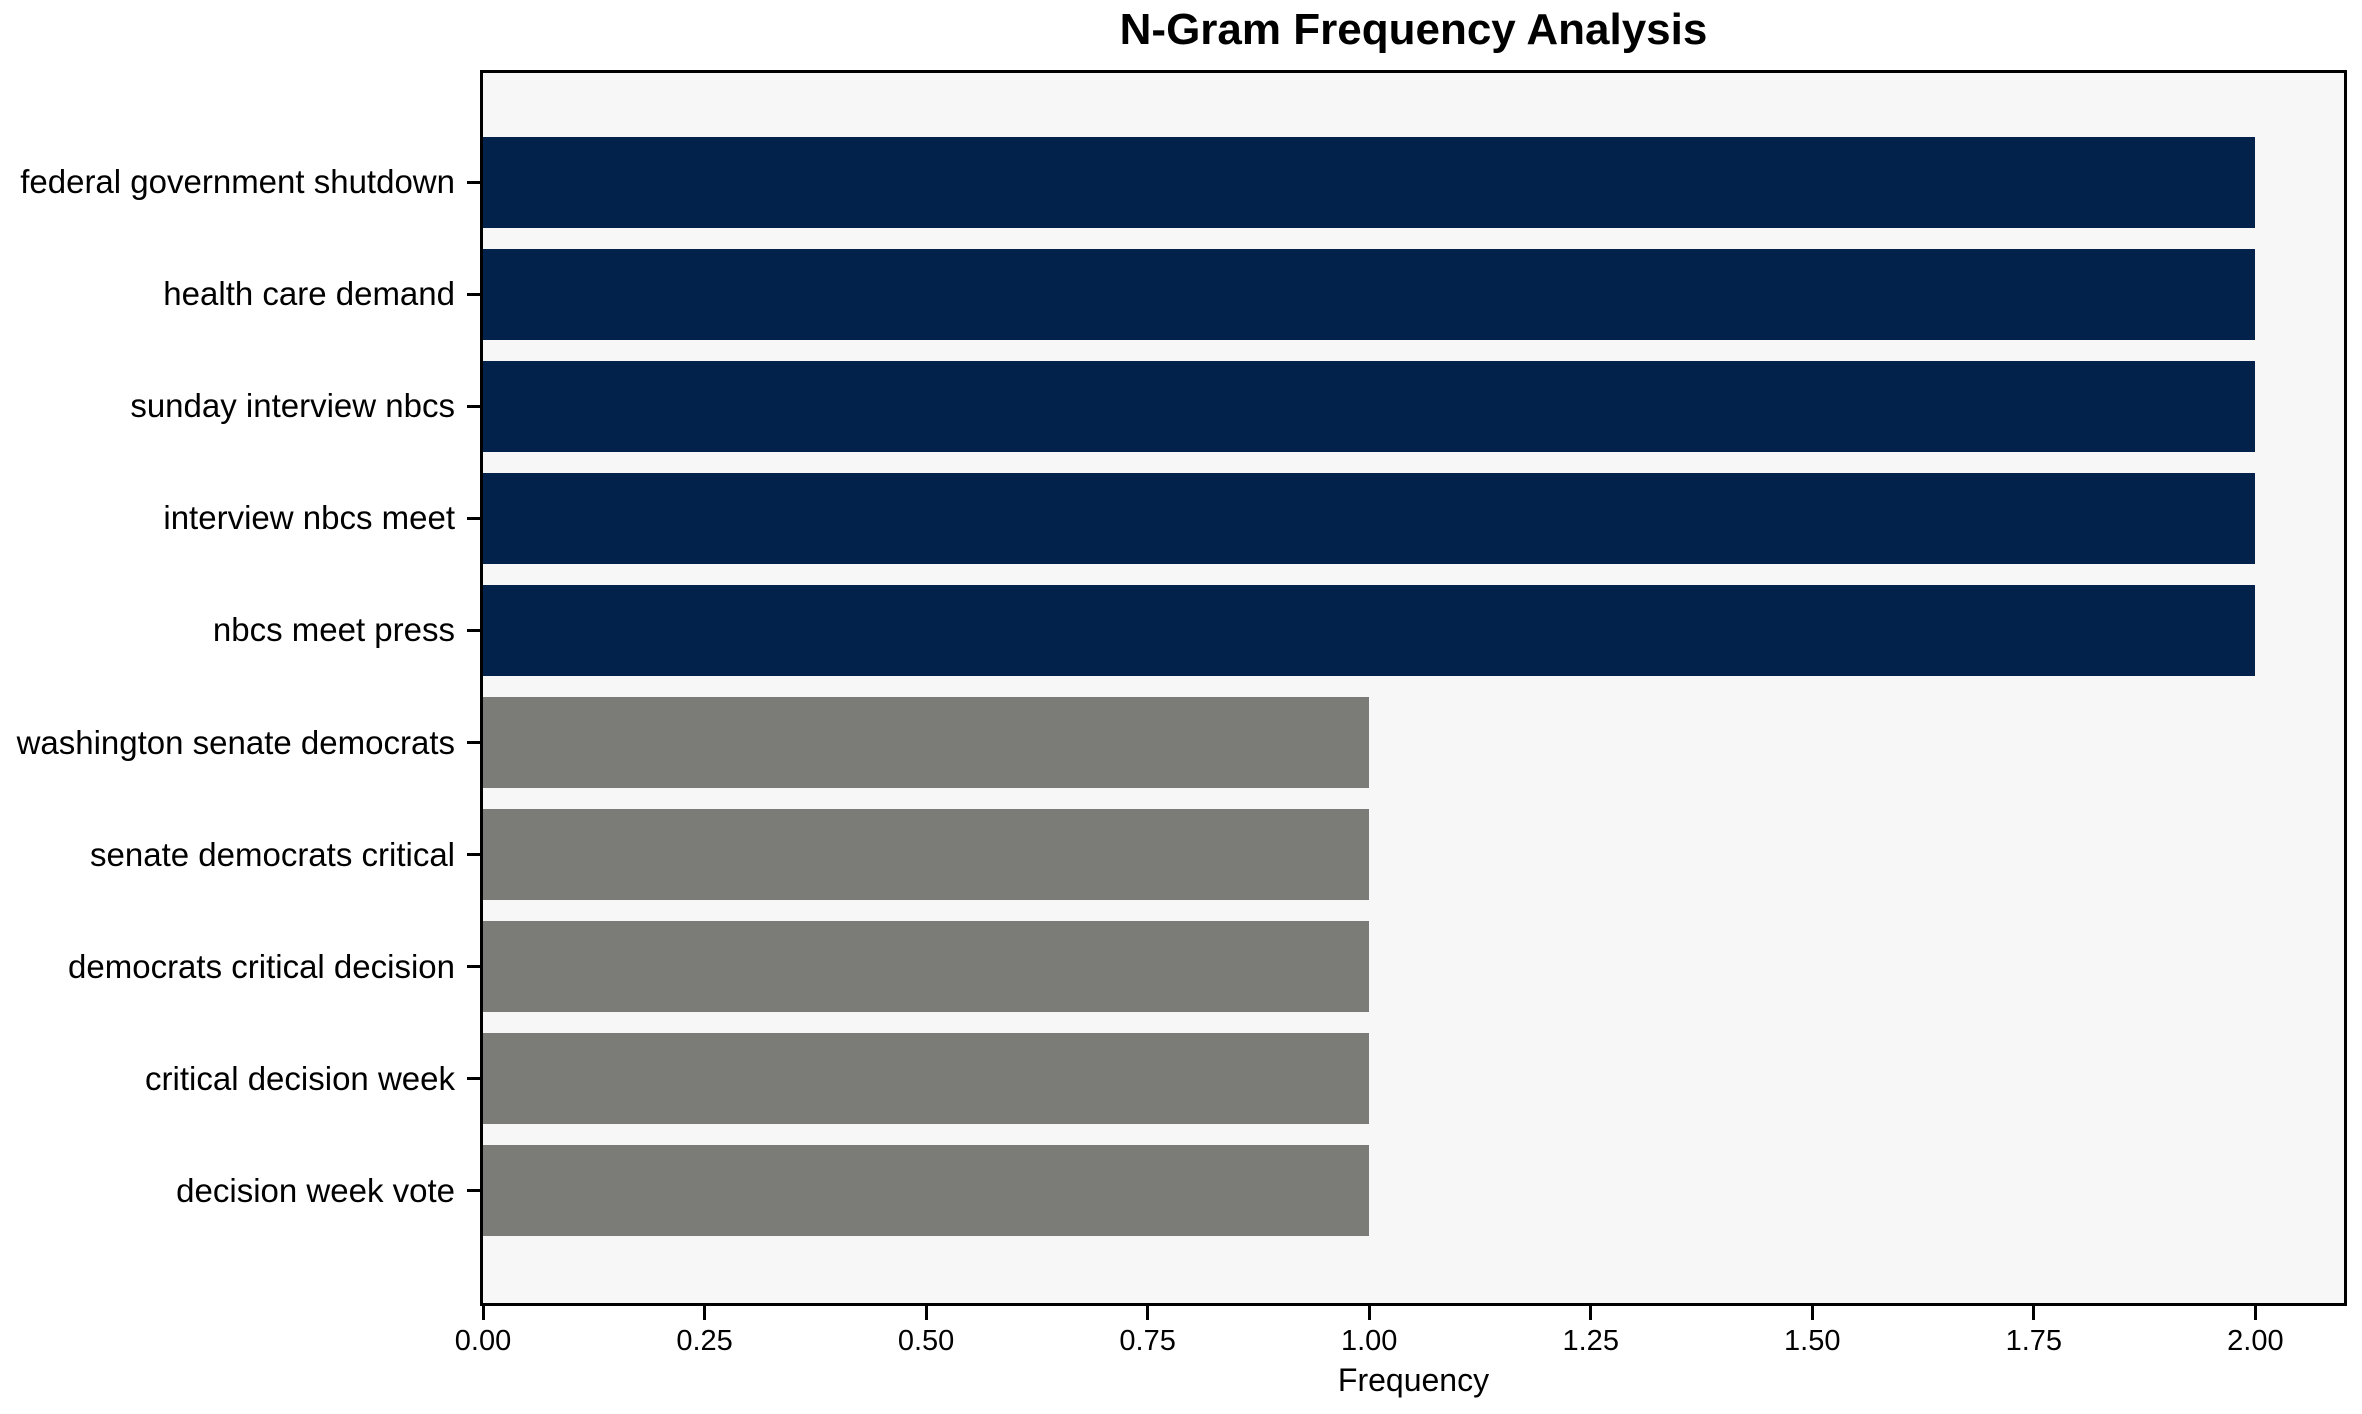  Describe the element at coordinates (1413, 29) in the screenshot. I see `chart-title: N-Gram Frequency Analysis` at that location.